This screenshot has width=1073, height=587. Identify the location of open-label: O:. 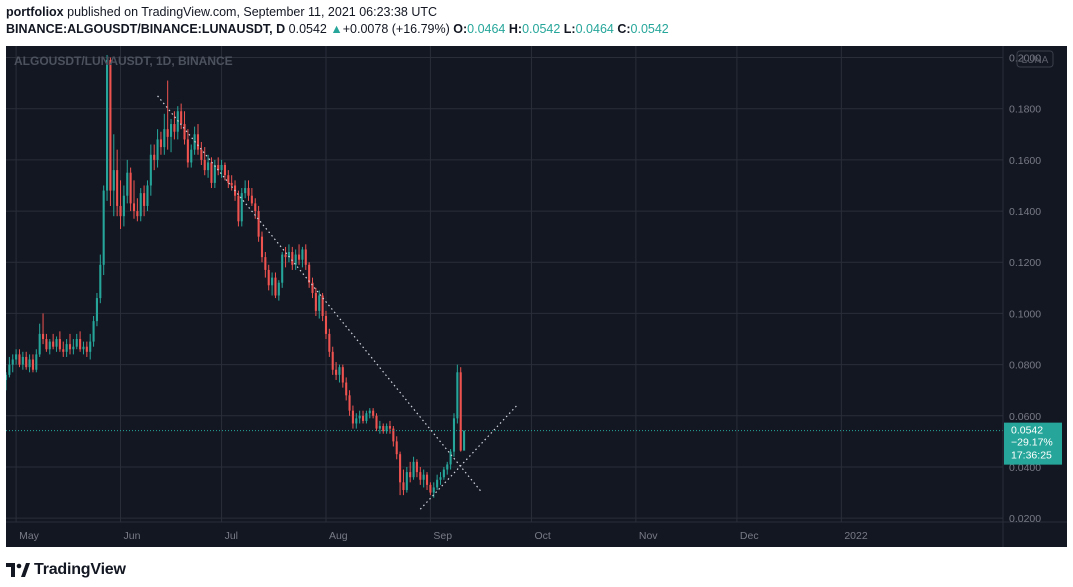
(460, 29).